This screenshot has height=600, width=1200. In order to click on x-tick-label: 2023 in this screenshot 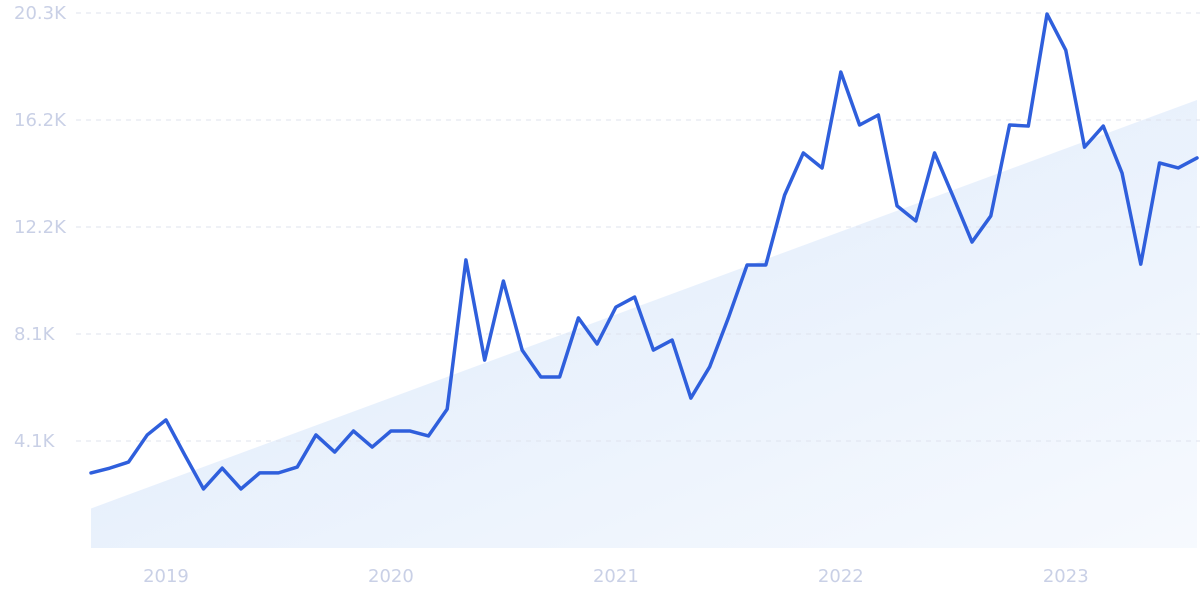, I will do `click(1066, 576)`.